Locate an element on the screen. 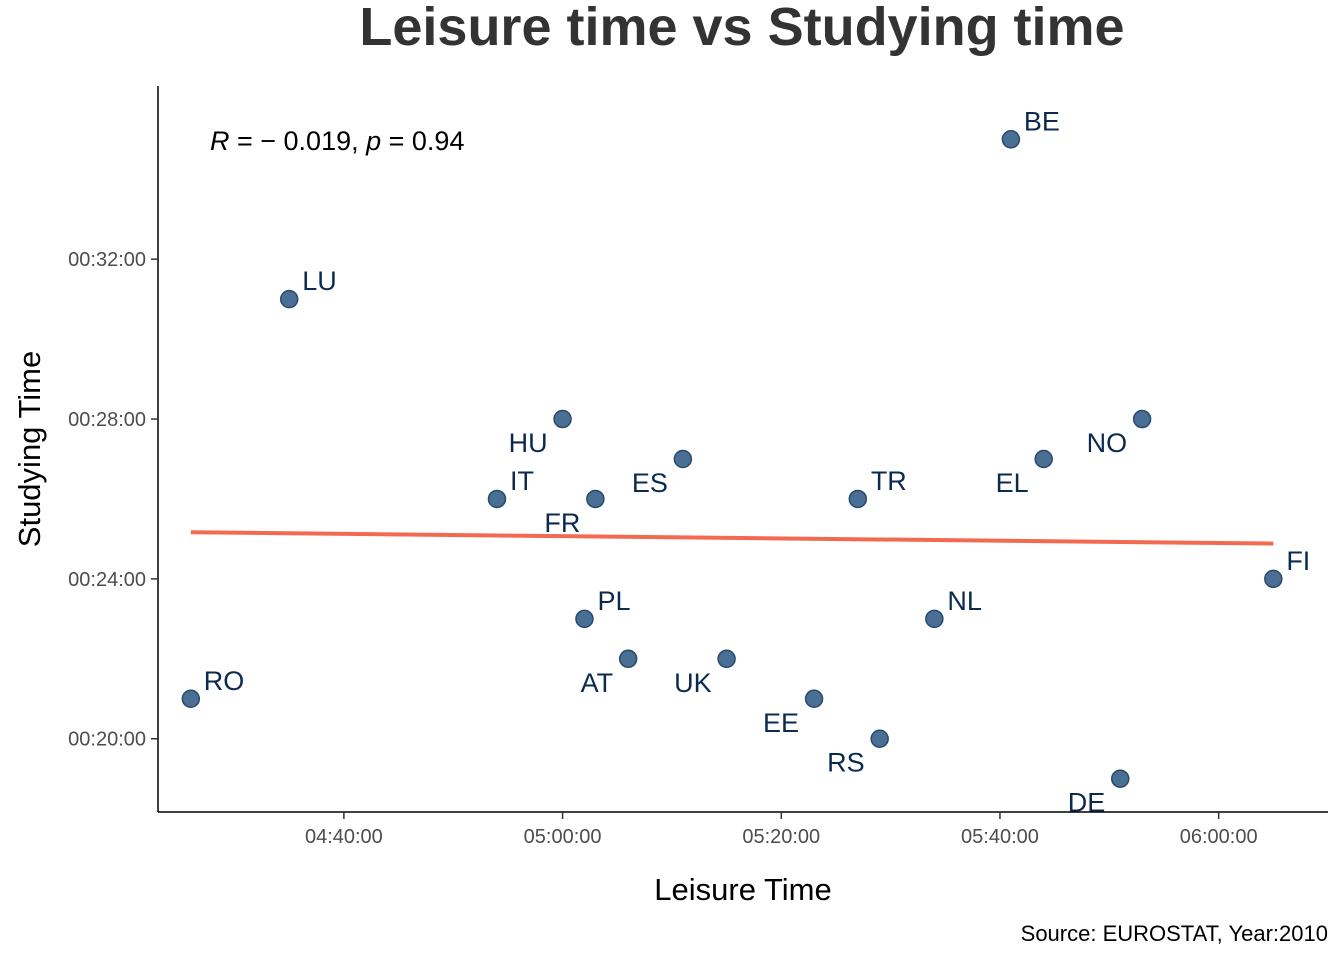  r-value: = − 0.019, is located at coordinates (298, 141).